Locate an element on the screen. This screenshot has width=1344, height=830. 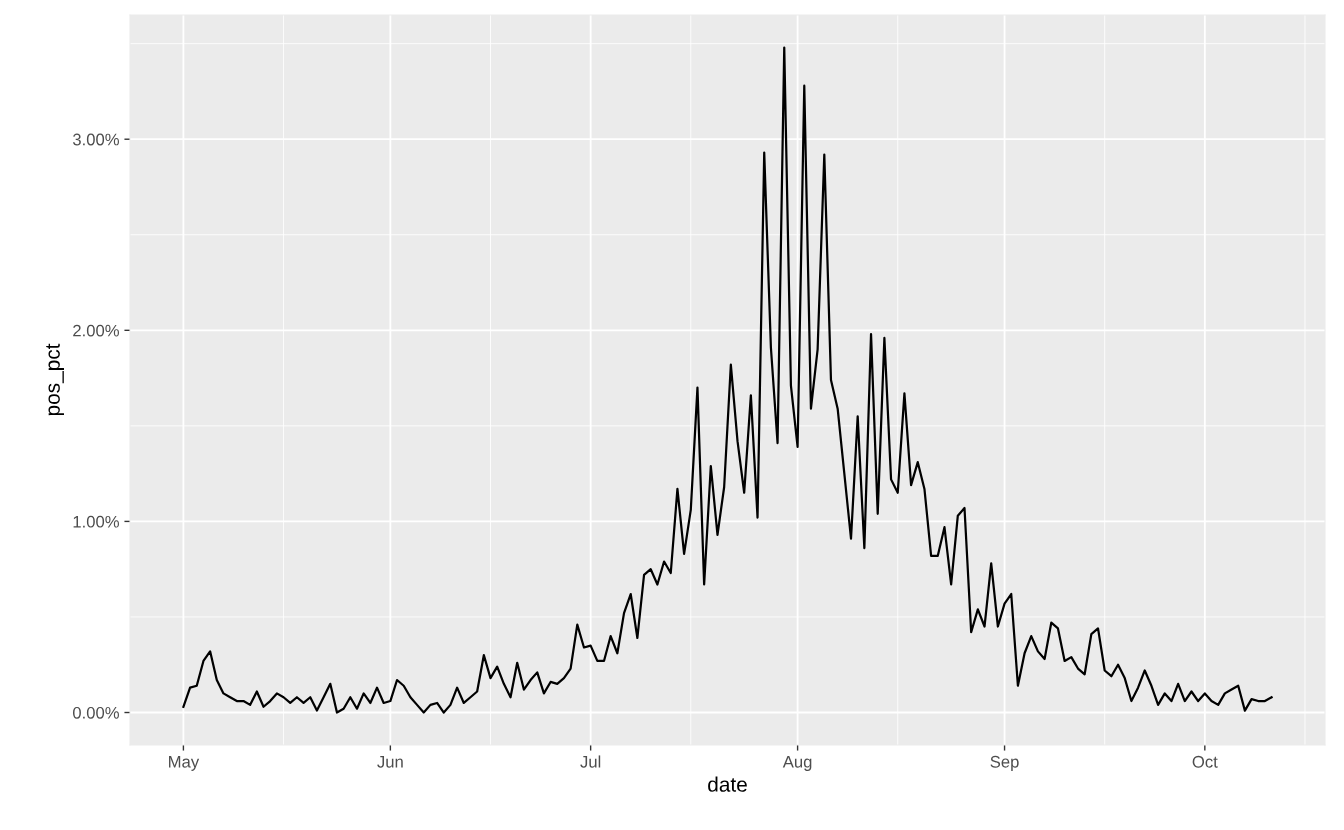
y-tick-label: 2.00% is located at coordinates (96, 330).